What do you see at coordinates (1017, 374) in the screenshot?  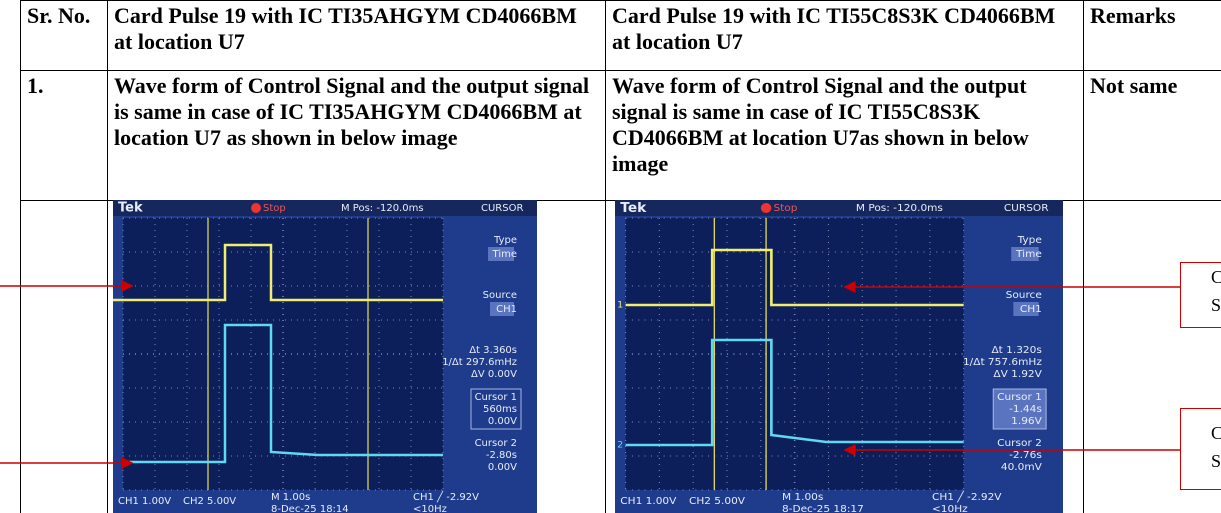 I see `panel-label: ΔV 1.92V` at bounding box center [1017, 374].